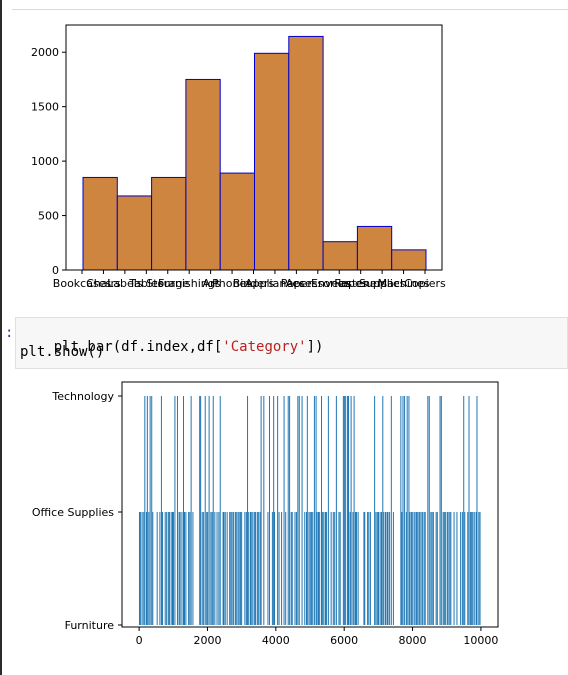  What do you see at coordinates (480, 640) in the screenshot?
I see `x-tick-label: 10000` at bounding box center [480, 640].